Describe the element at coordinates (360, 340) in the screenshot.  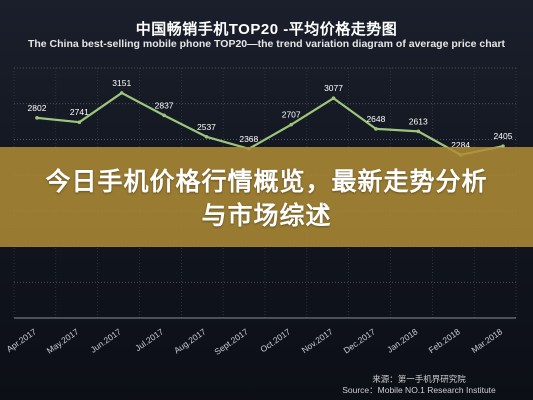
I see `x-tick-label: Dec.2017` at that location.